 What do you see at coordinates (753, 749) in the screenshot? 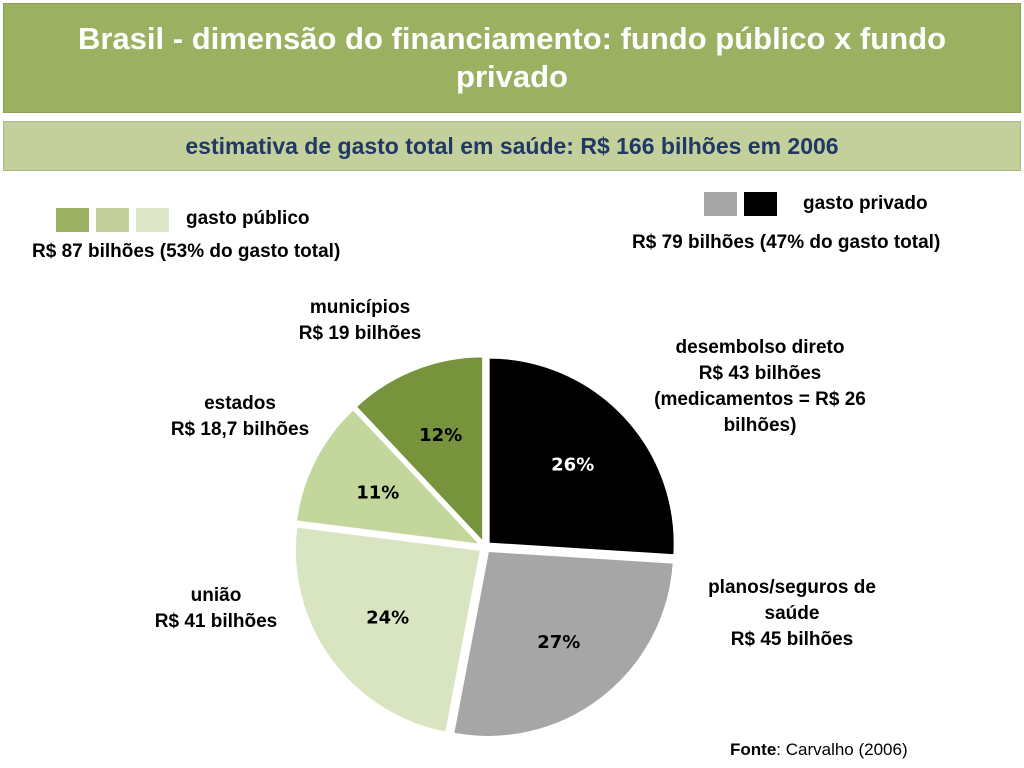
I see `source-prefix: Fonte` at bounding box center [753, 749].